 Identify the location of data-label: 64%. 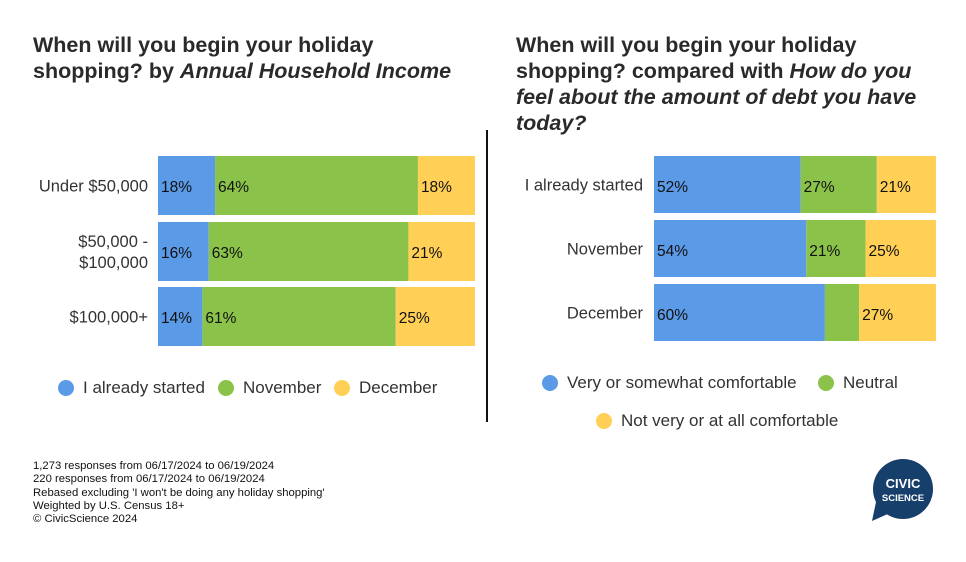
(233, 187).